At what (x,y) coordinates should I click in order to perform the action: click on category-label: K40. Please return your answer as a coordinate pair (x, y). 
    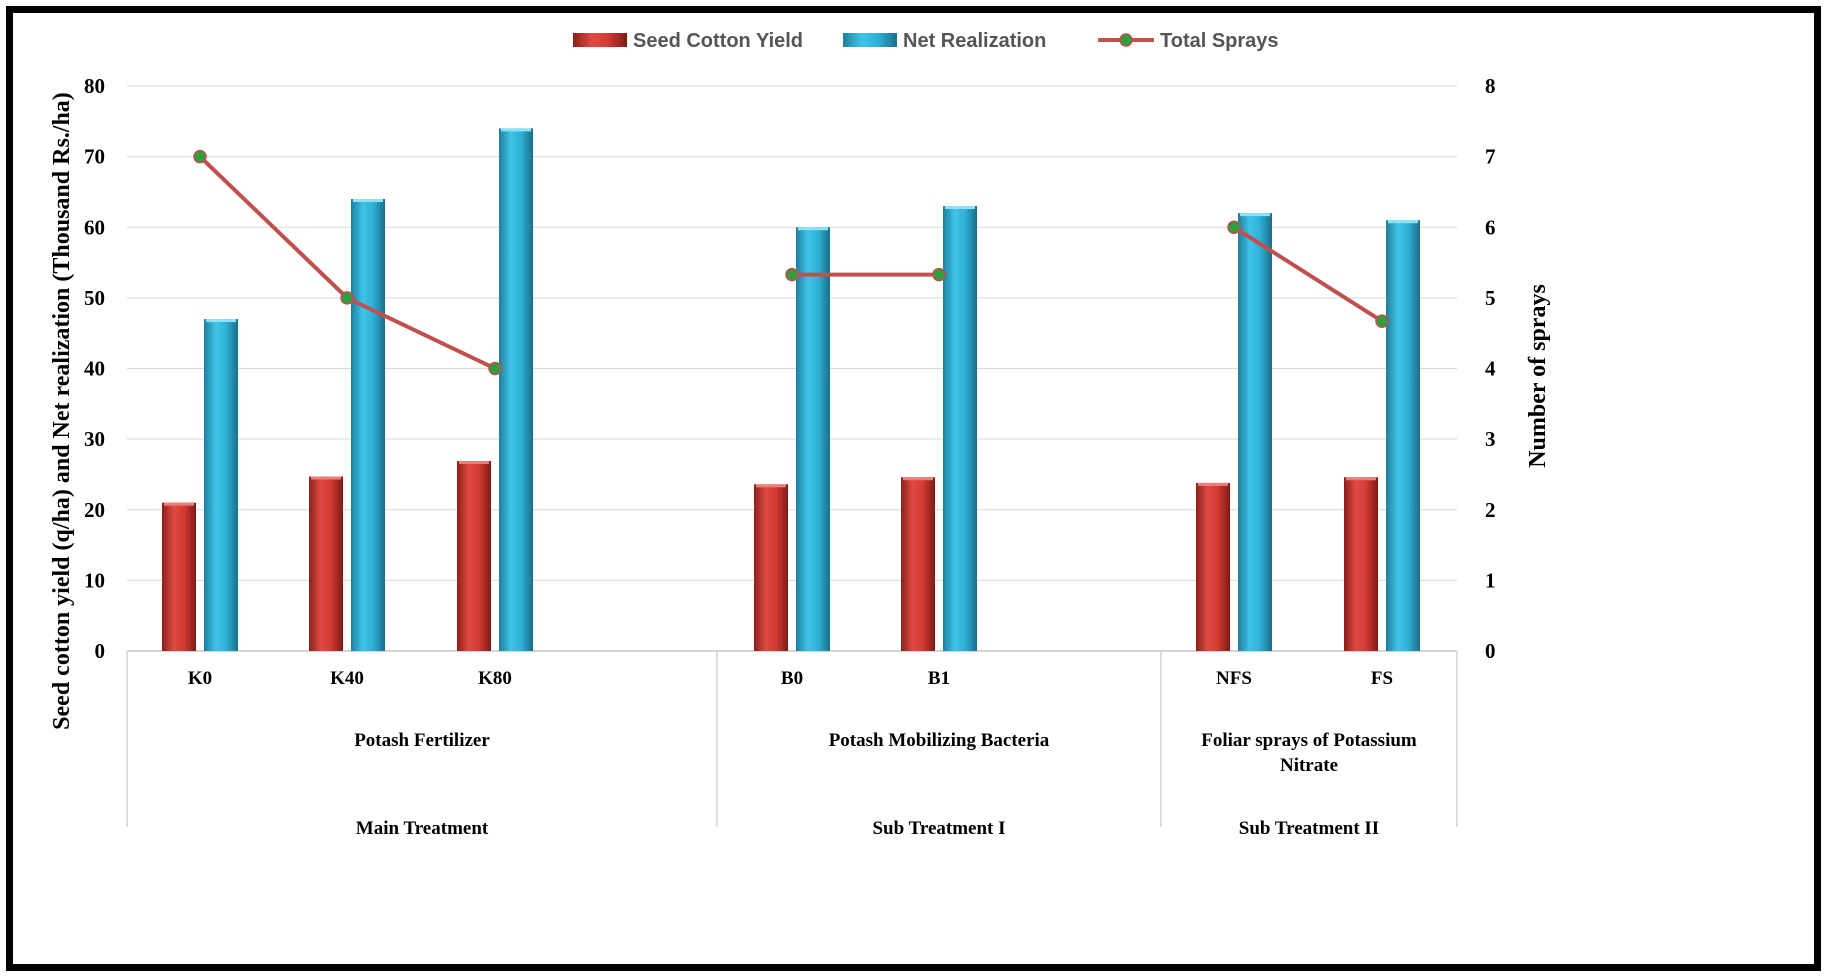
    Looking at the image, I should click on (347, 678).